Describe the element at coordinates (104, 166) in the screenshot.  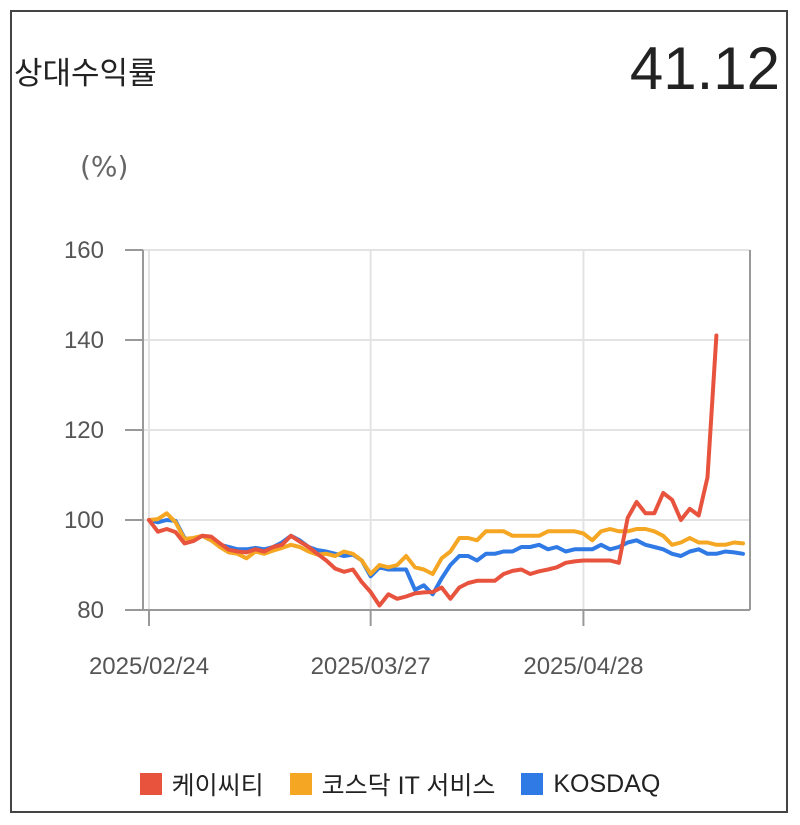
I see `y-unit-label: (%)` at that location.